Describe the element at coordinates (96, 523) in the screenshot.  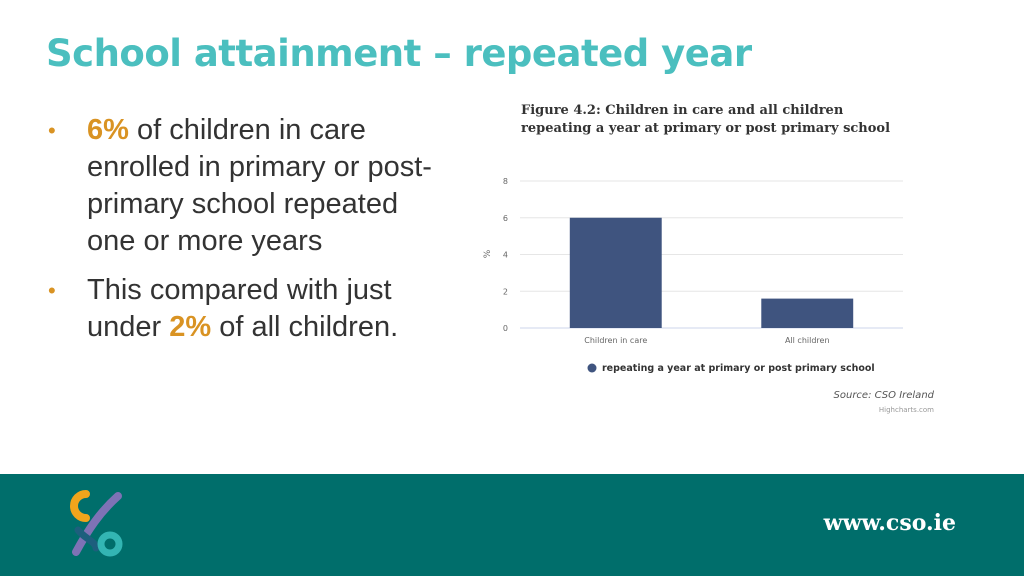
I see `cso-logo-icon` at that location.